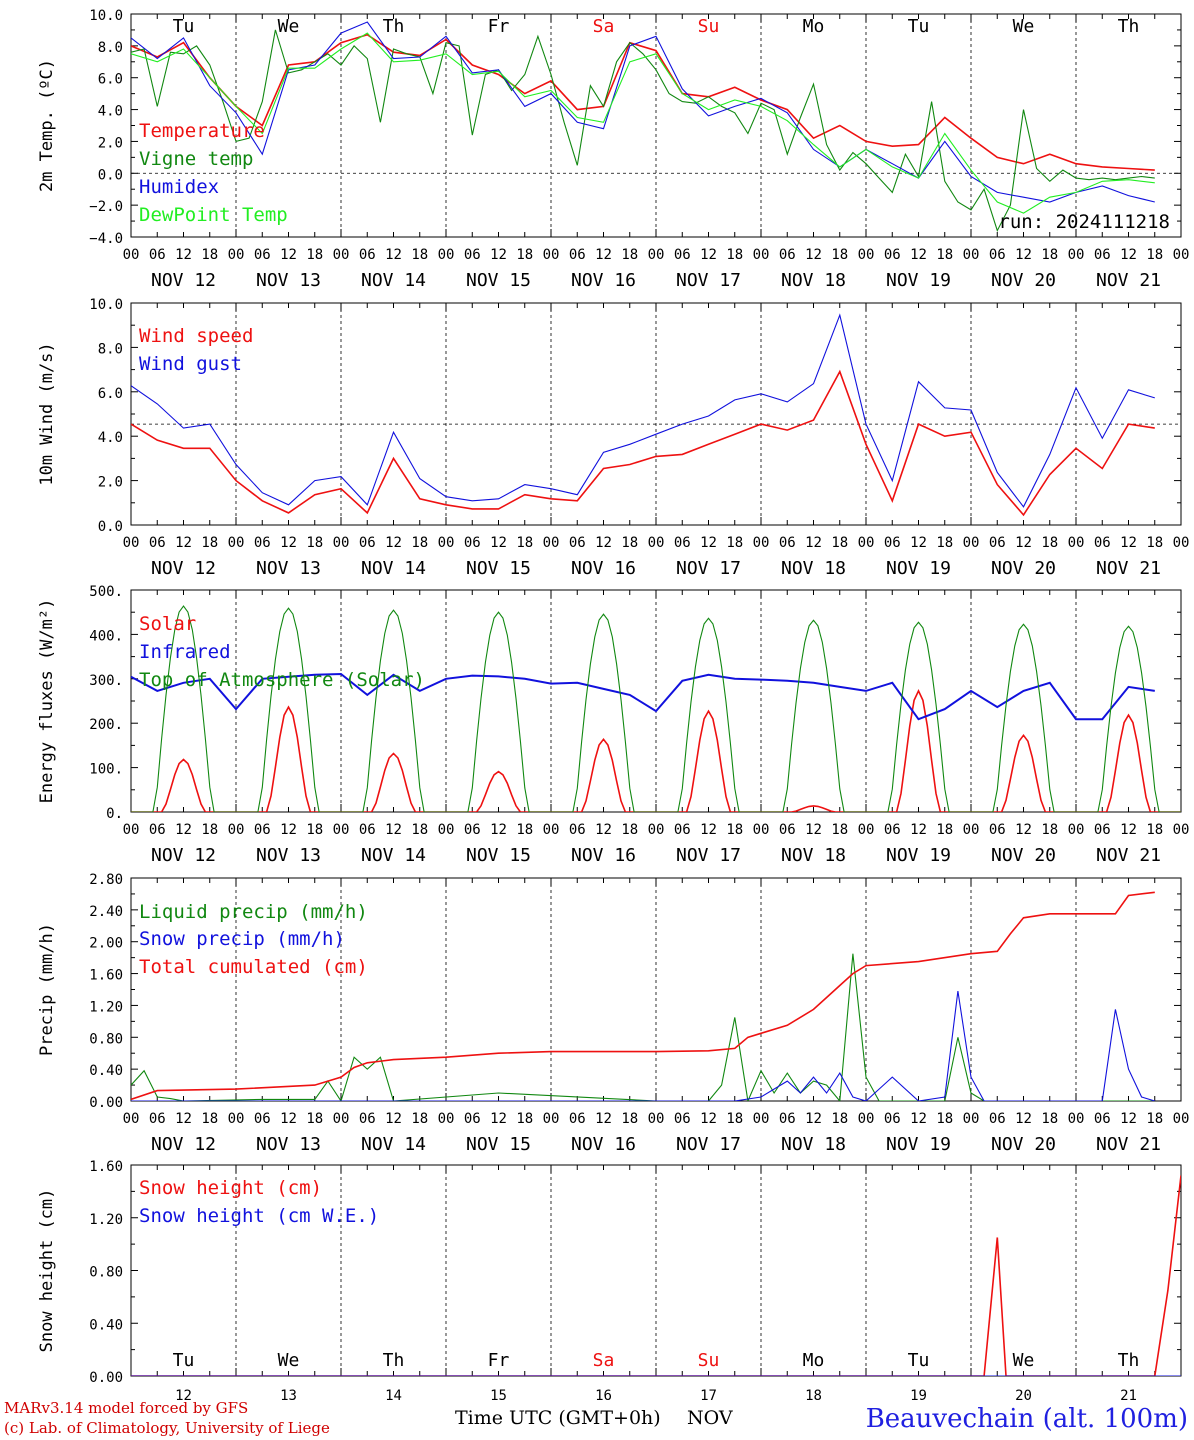 The height and width of the screenshot is (1440, 1194). What do you see at coordinates (643, 410) in the screenshot?
I see `series-line-wind-gust` at bounding box center [643, 410].